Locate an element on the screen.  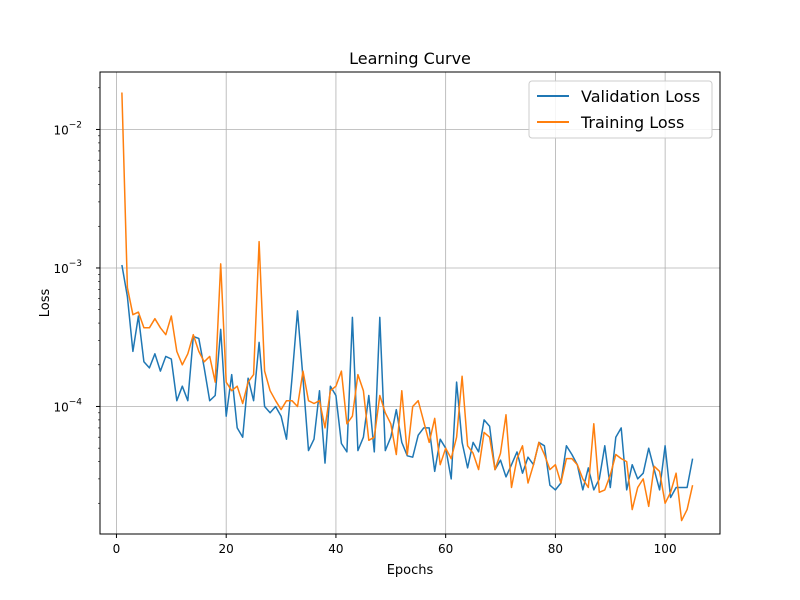
y-axis-title: Loss is located at coordinates (45, 303).